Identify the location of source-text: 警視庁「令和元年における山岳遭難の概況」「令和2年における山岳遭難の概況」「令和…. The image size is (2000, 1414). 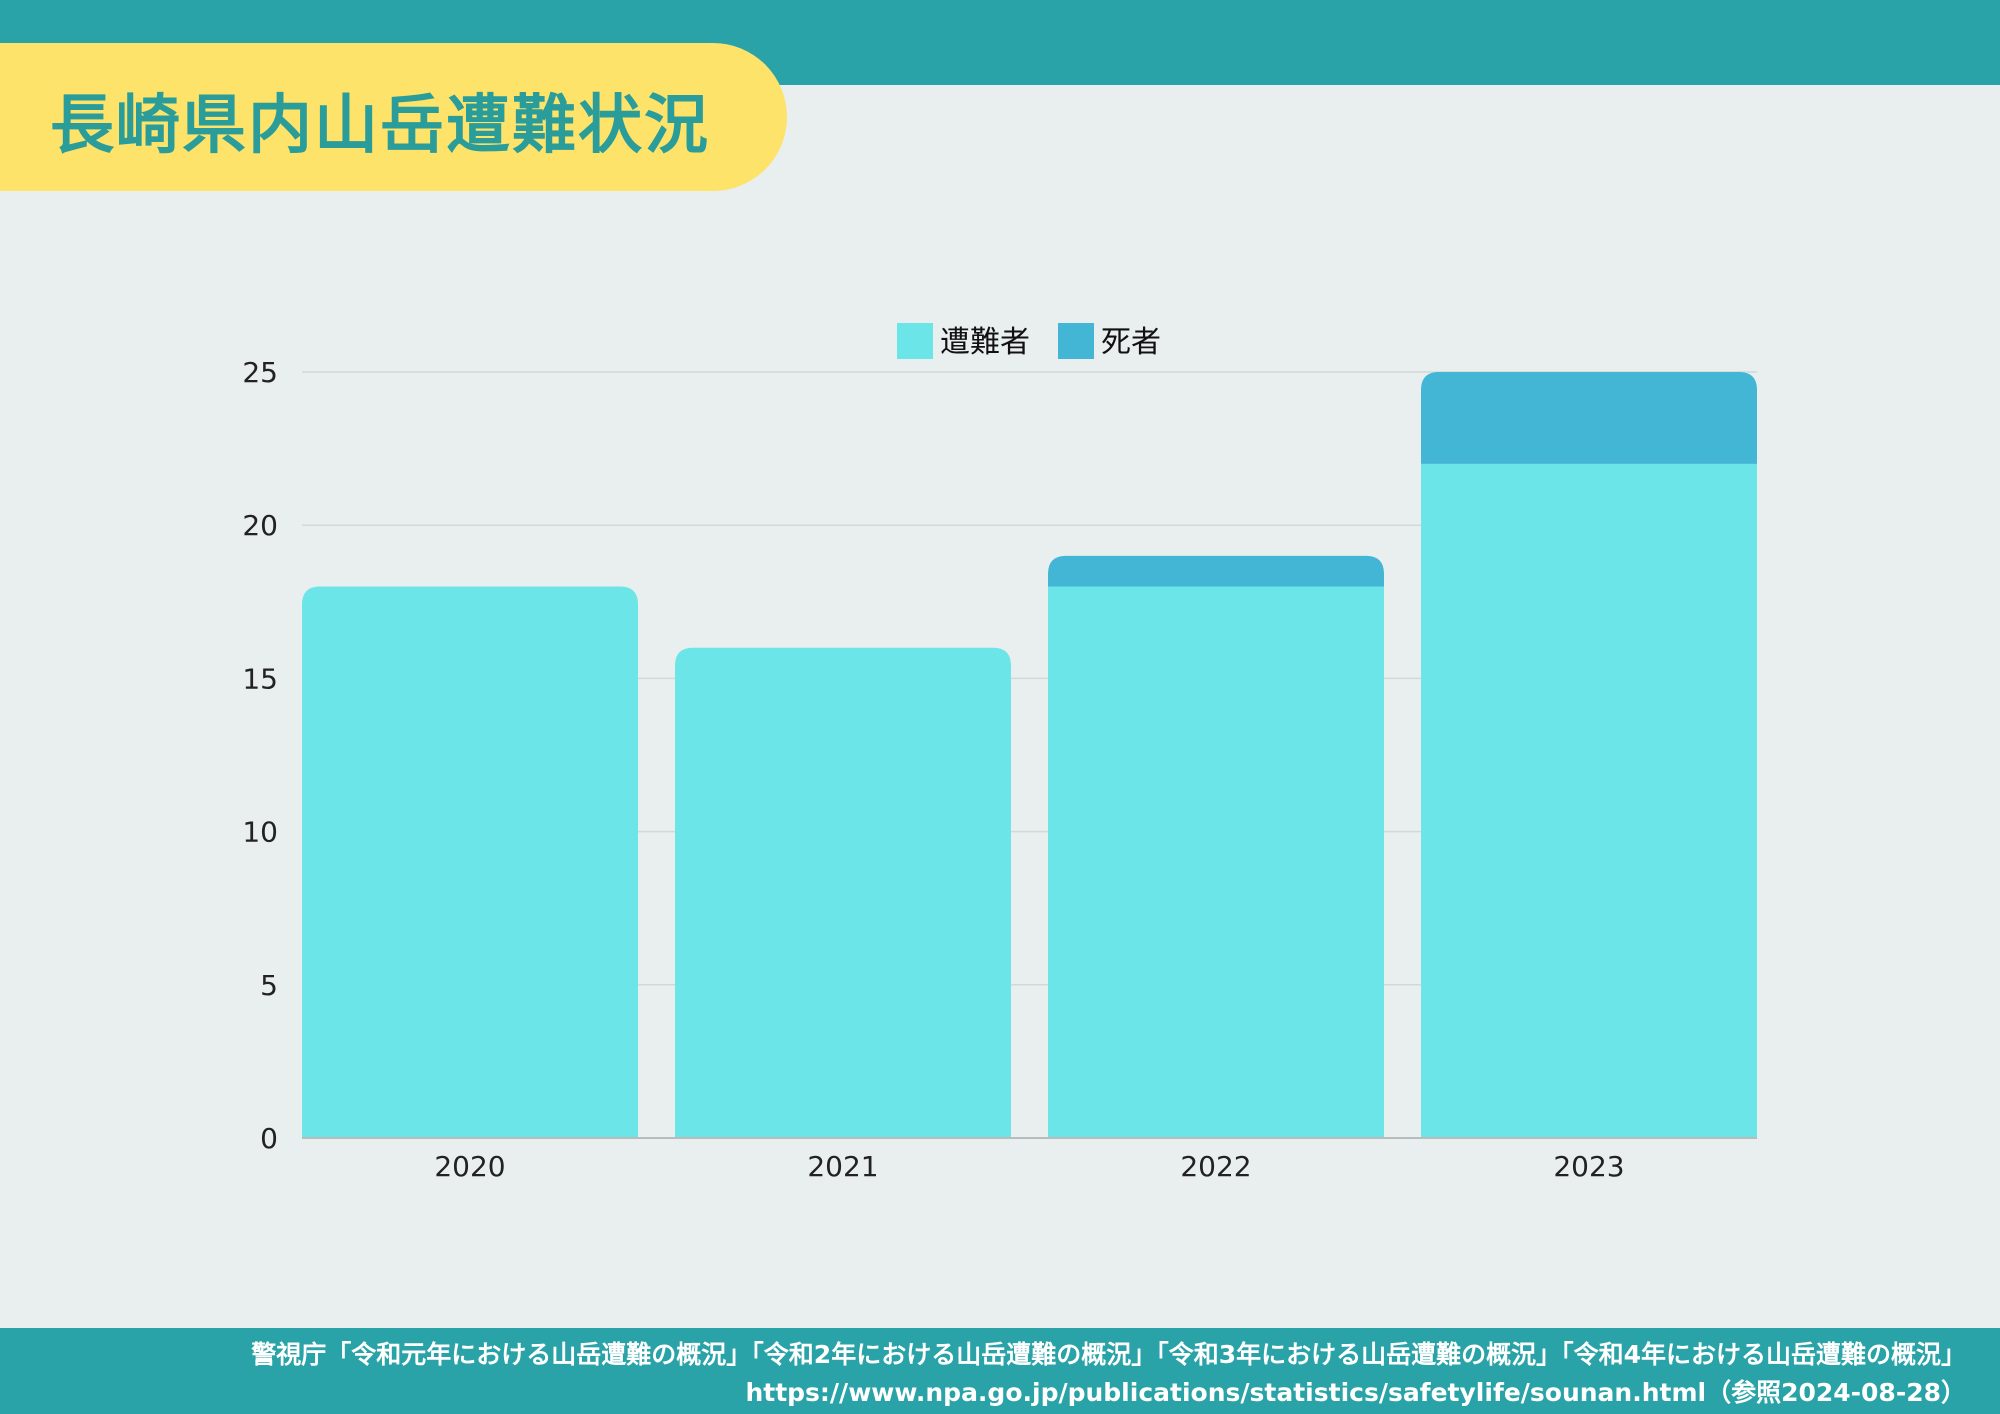
(1108, 1354).